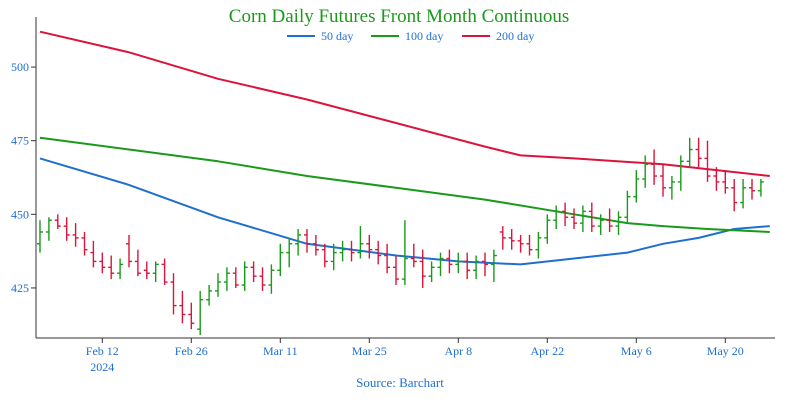 This screenshot has height=400, width=800. Describe the element at coordinates (515, 36) in the screenshot. I see `legend-label-200-day: 200 day` at that location.